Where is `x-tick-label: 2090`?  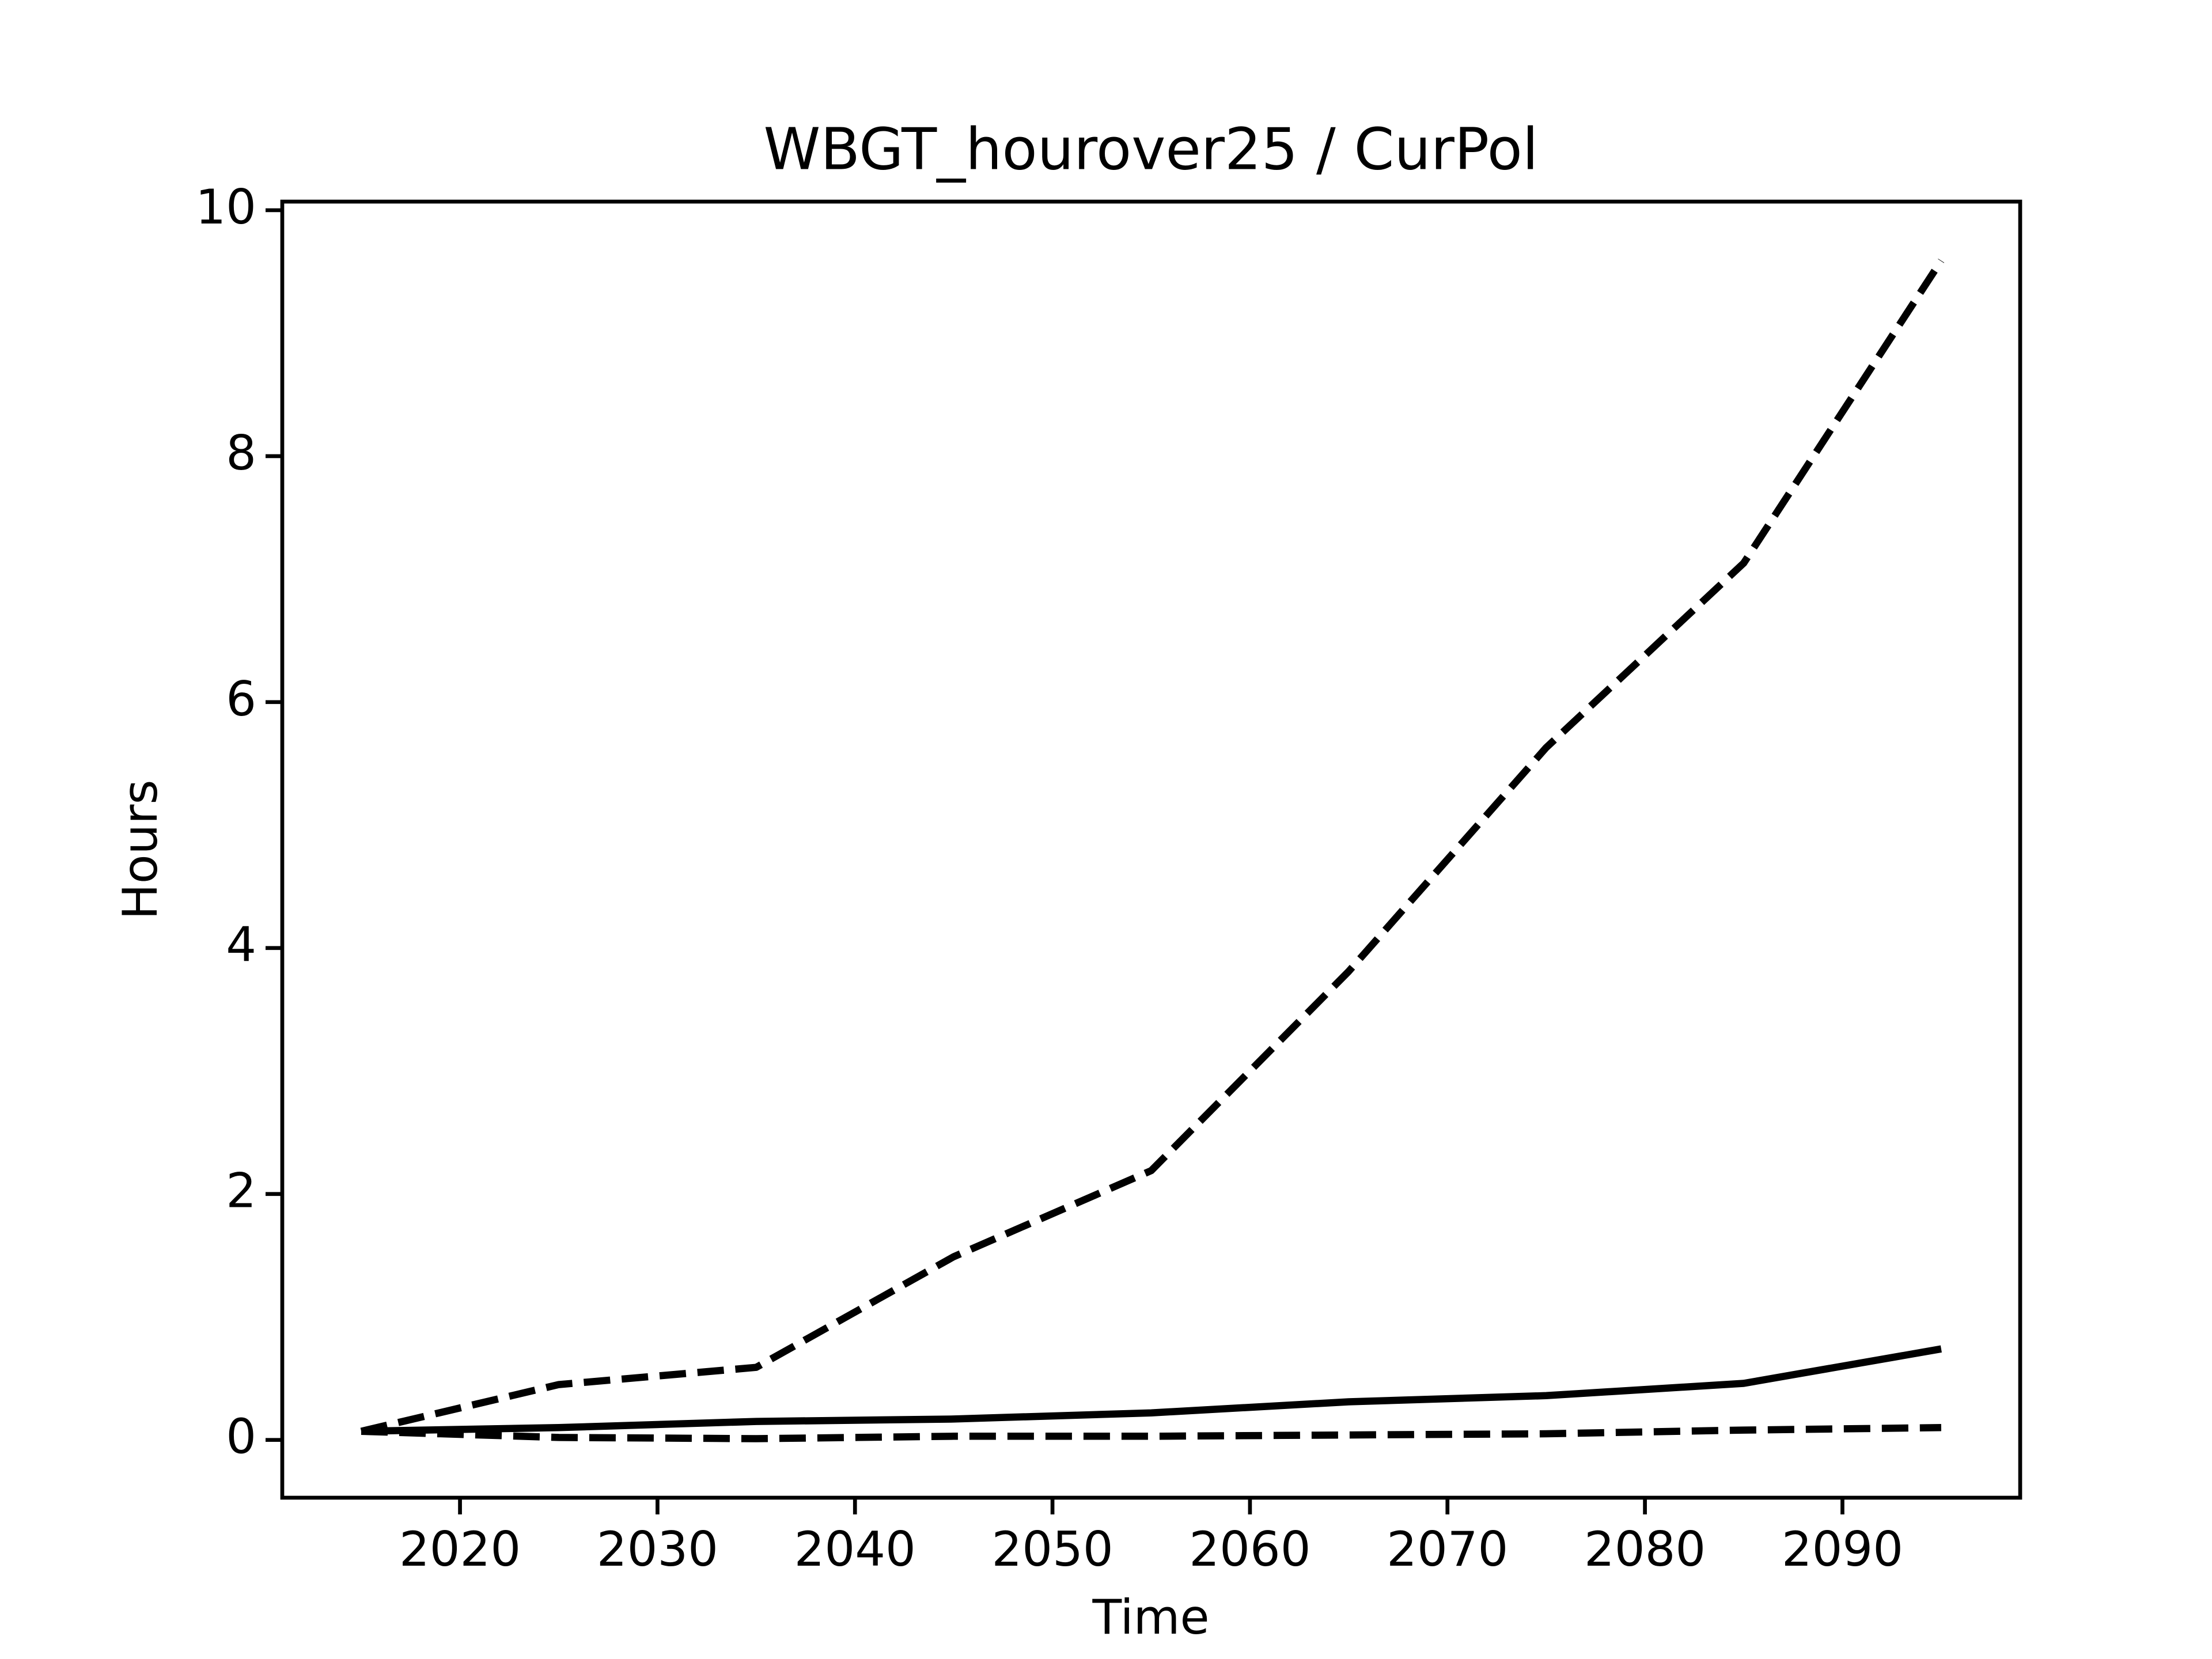 x-tick-label: 2090 is located at coordinates (1842, 1549).